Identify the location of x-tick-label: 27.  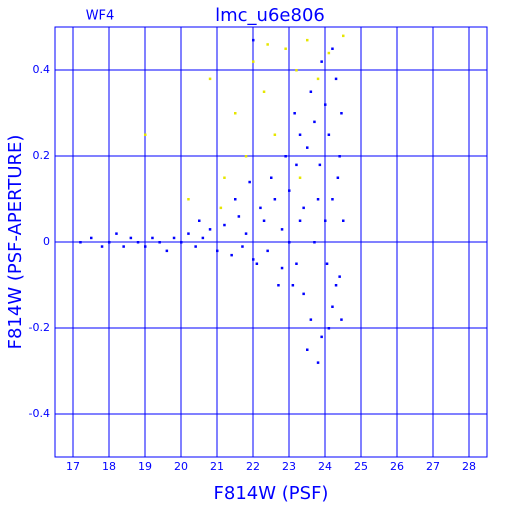
(433, 466).